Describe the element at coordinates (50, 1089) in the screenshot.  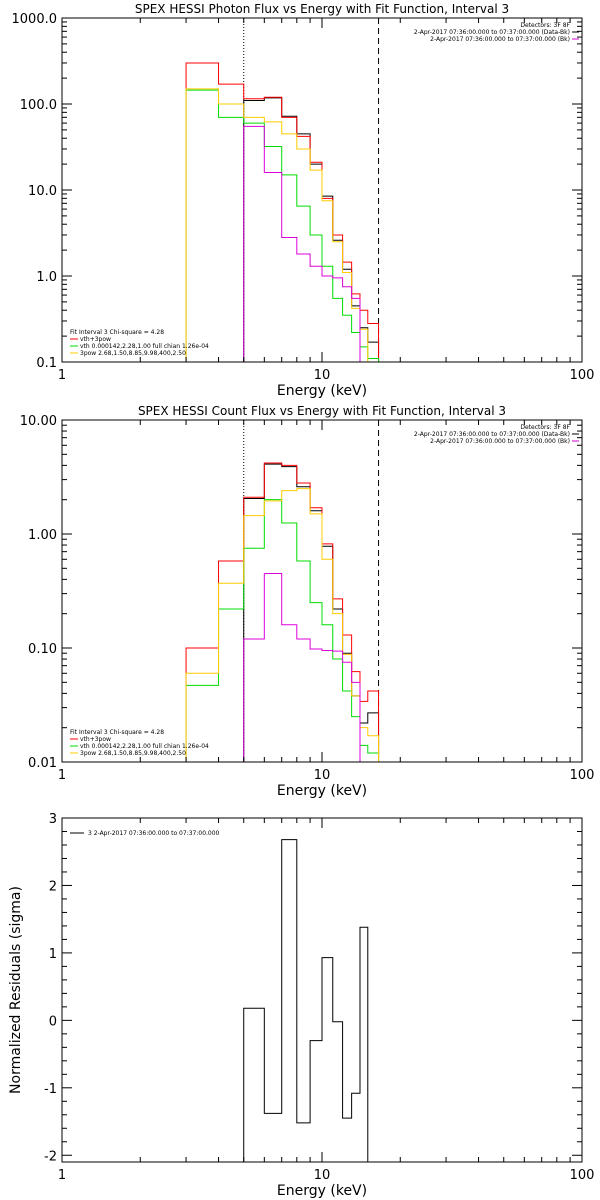
I see `y-tick-label: -1` at that location.